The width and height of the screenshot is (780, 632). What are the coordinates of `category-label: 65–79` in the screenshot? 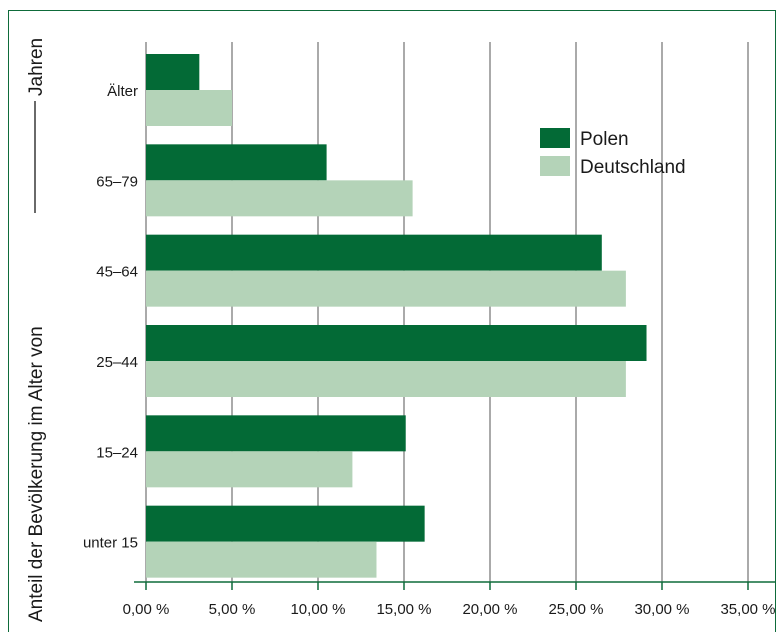 It's located at (117, 181).